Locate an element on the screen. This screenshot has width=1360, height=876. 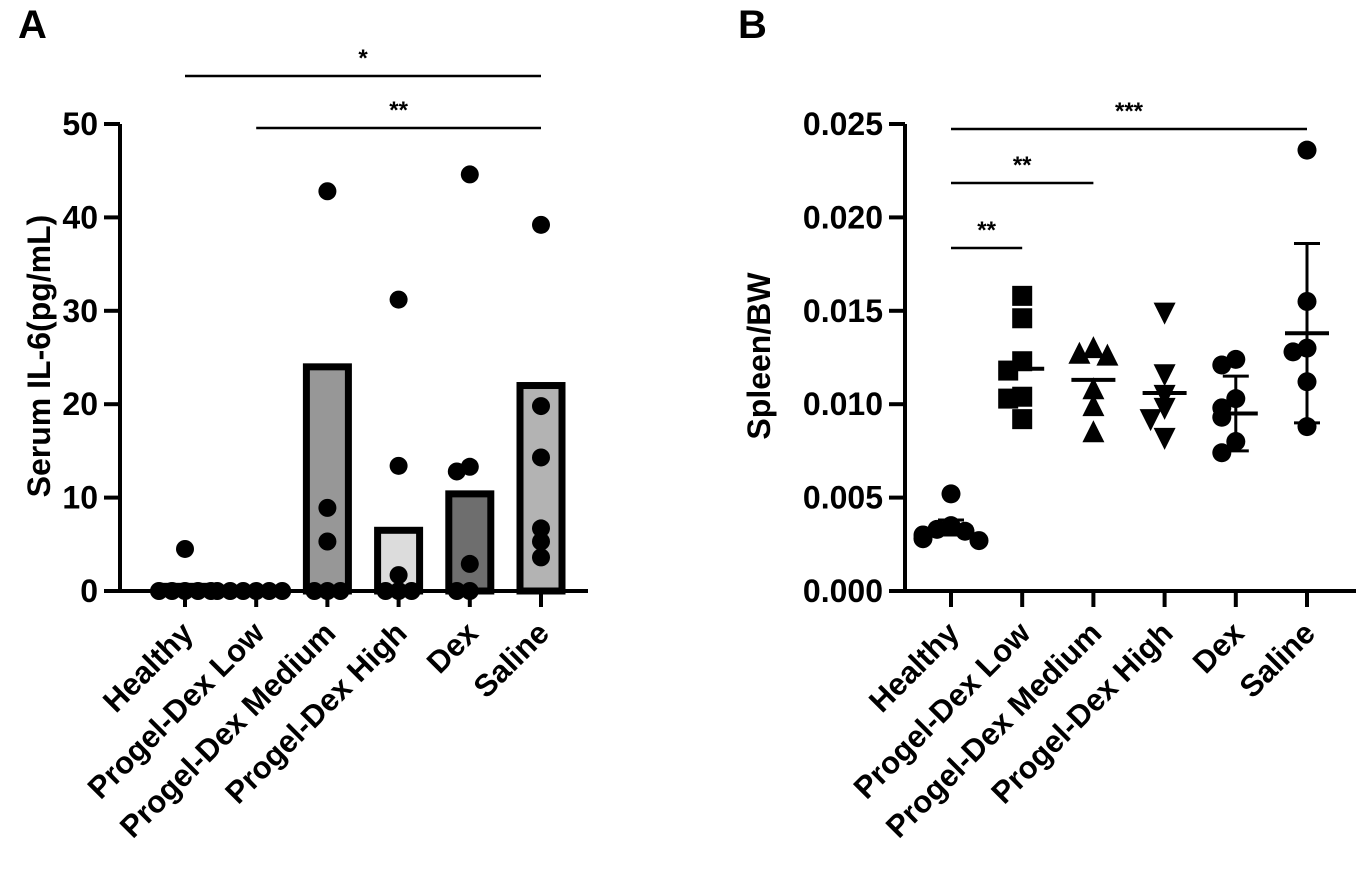
panel-a-y-tick-label: 50 is located at coordinates (80, 124).